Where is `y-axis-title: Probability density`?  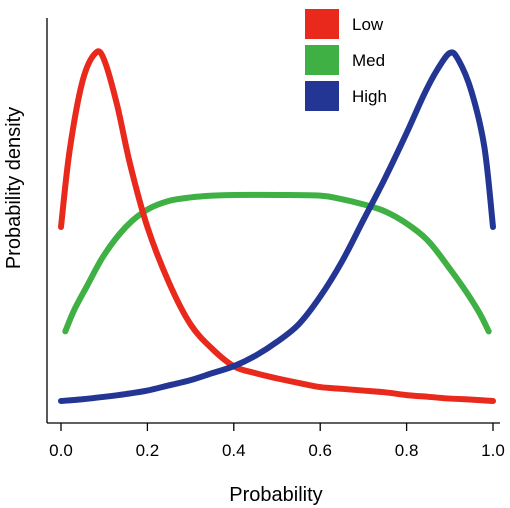
y-axis-title: Probability density is located at coordinates (14, 188).